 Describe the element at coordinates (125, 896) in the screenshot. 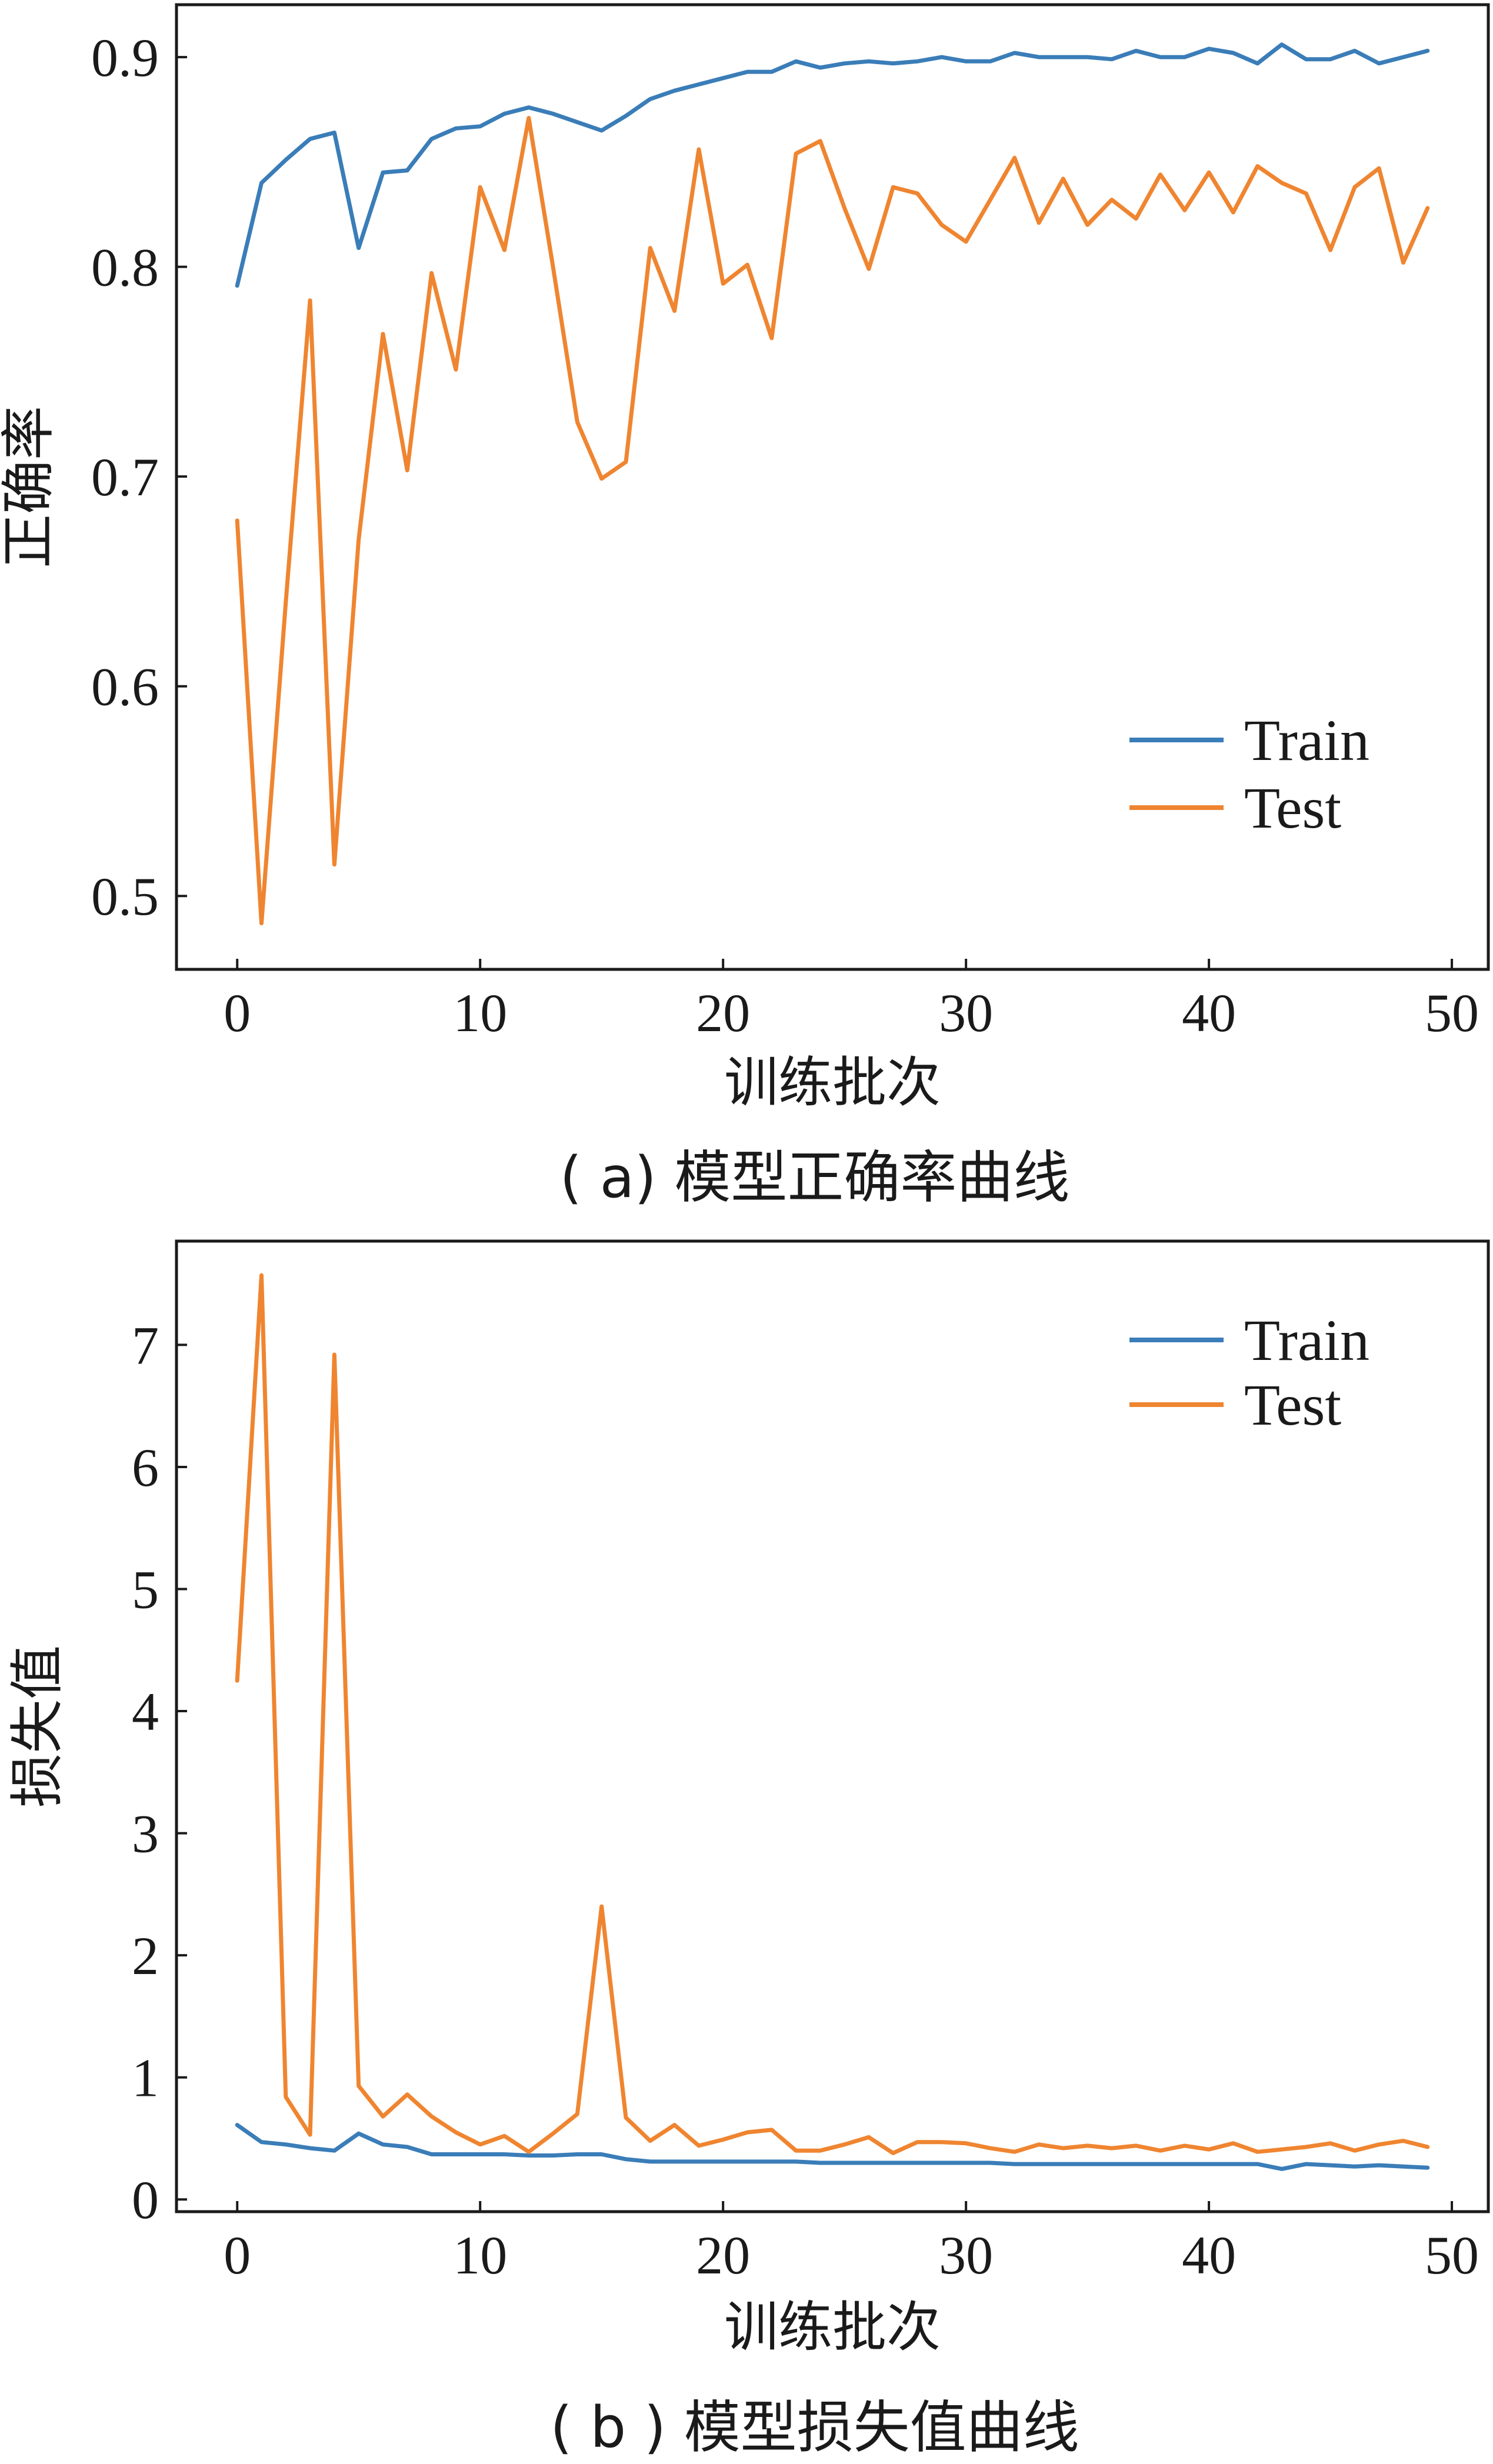

I see `y-tick-label: 0.5` at that location.